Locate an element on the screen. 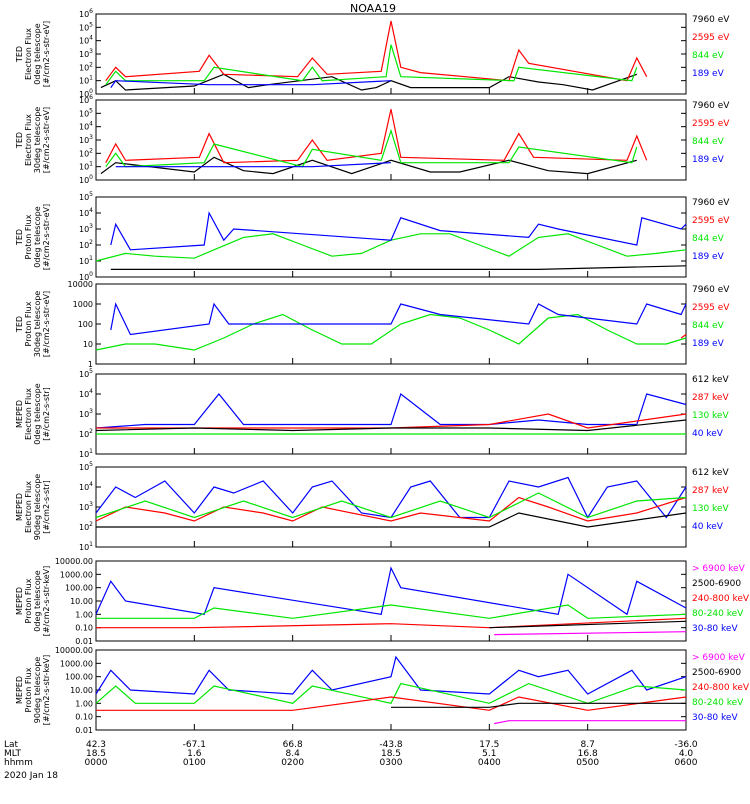  legend-item: 2595 eV is located at coordinates (711, 124).